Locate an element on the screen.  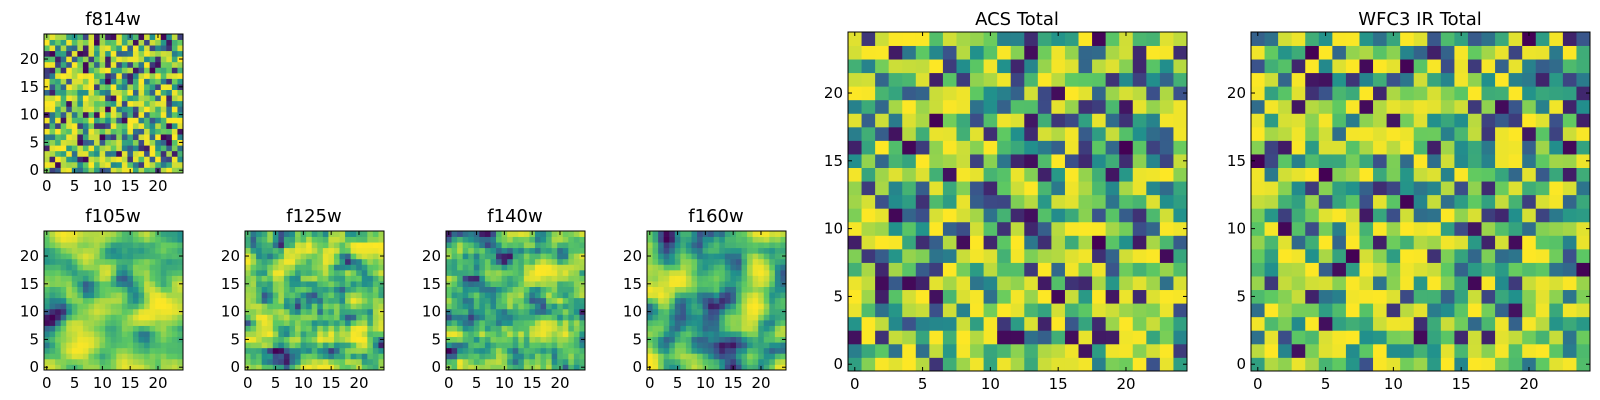
y-tick-label: 5 is located at coordinates (34, 339).